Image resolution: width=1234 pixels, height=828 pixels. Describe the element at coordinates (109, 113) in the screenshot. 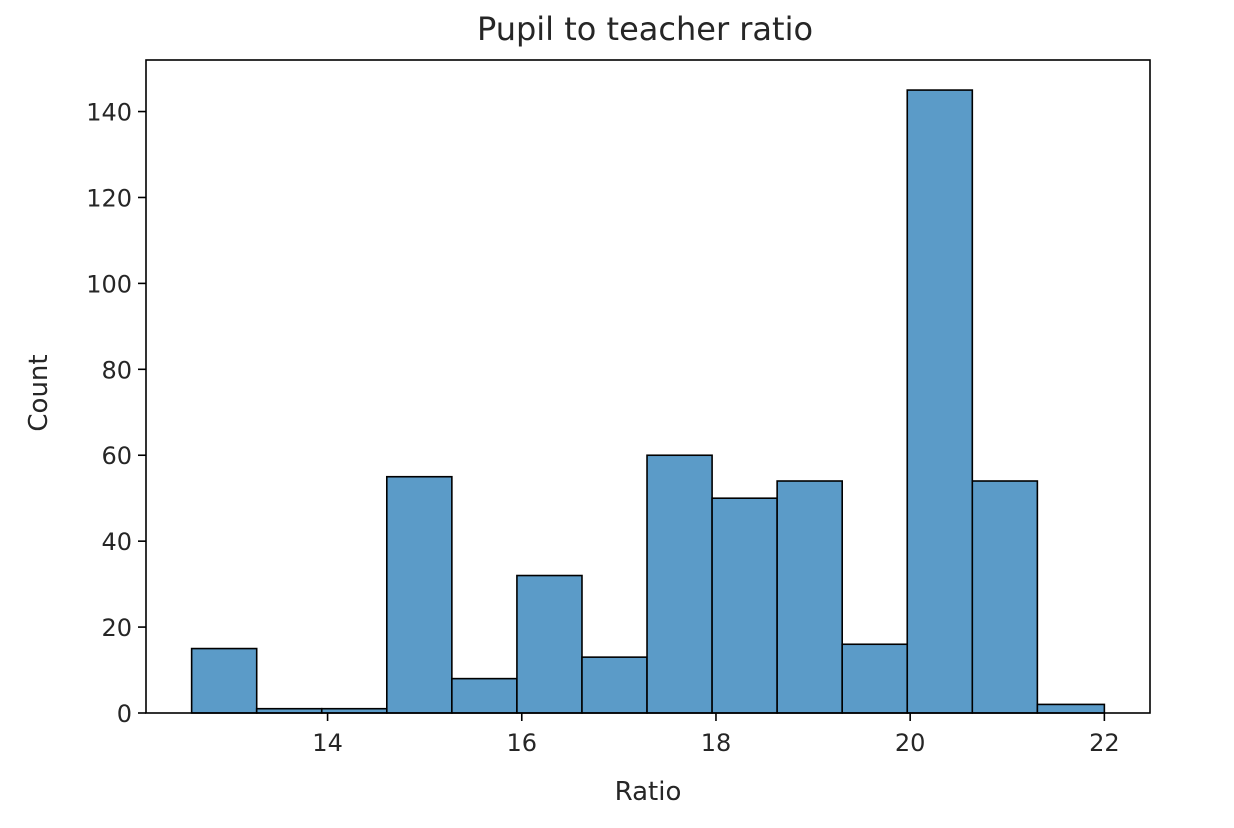

I see `y-tick-label: 140` at that location.